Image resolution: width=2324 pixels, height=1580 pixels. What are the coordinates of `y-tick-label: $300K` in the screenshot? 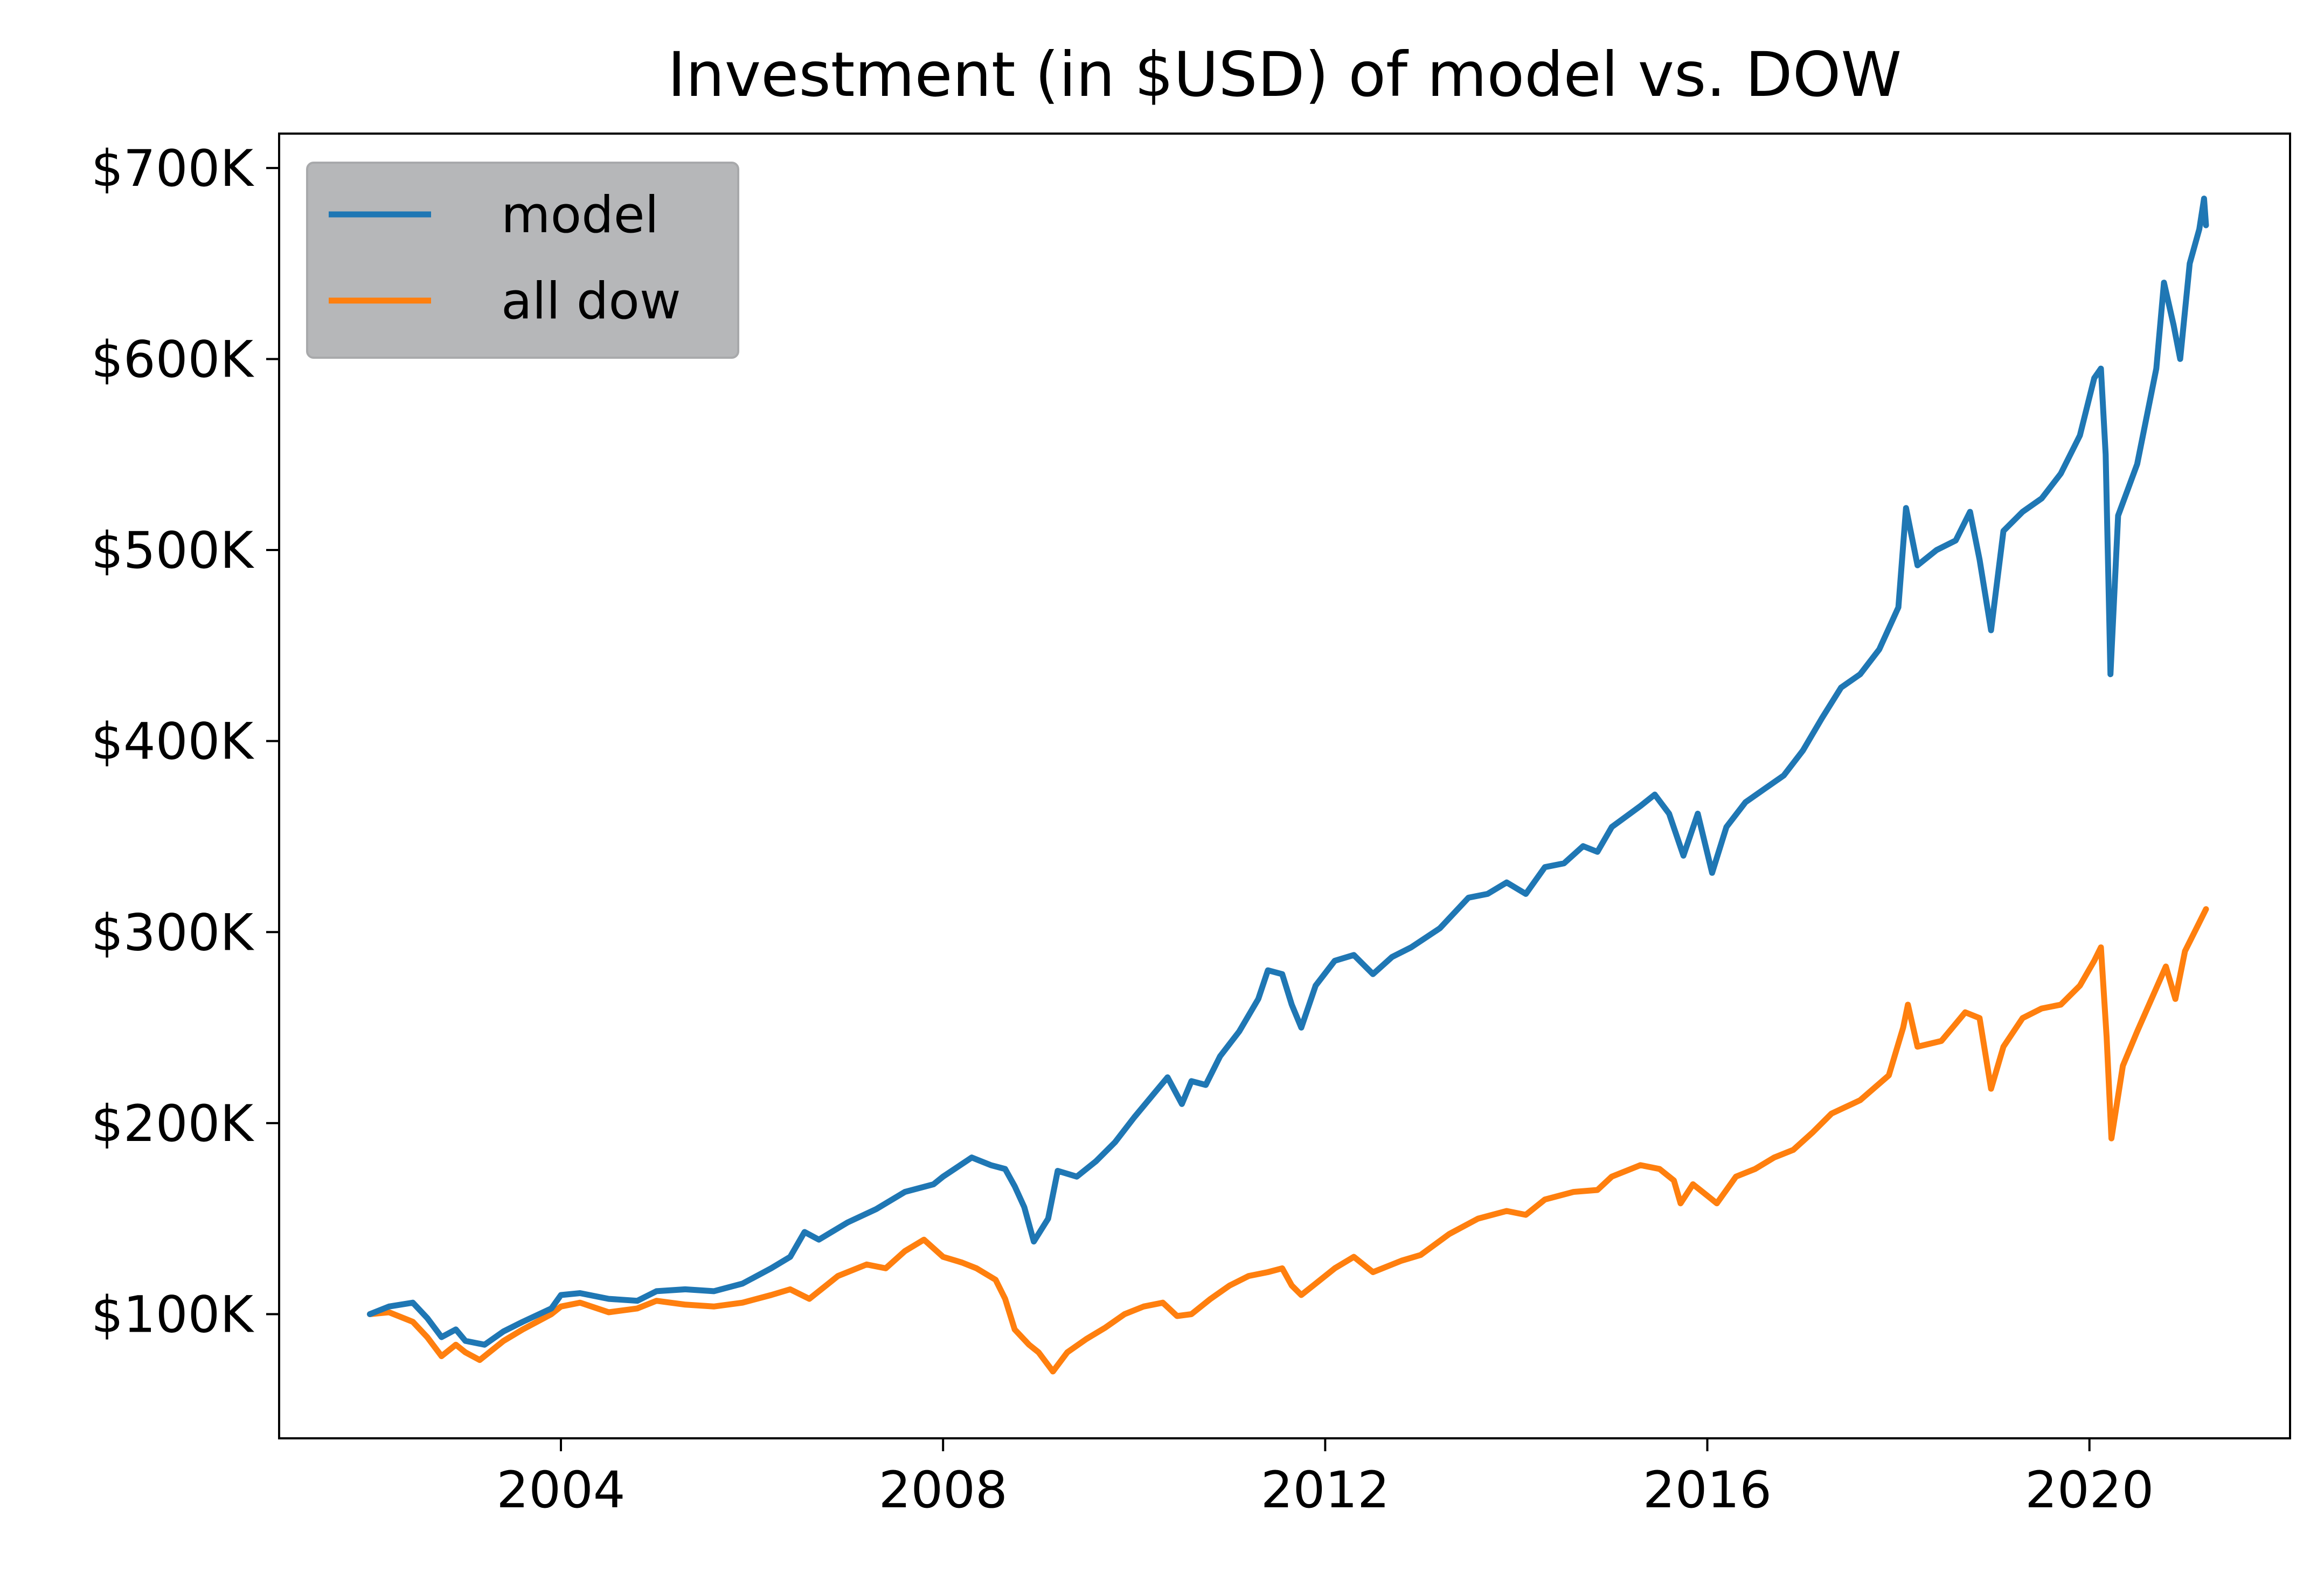 It's located at (173, 932).